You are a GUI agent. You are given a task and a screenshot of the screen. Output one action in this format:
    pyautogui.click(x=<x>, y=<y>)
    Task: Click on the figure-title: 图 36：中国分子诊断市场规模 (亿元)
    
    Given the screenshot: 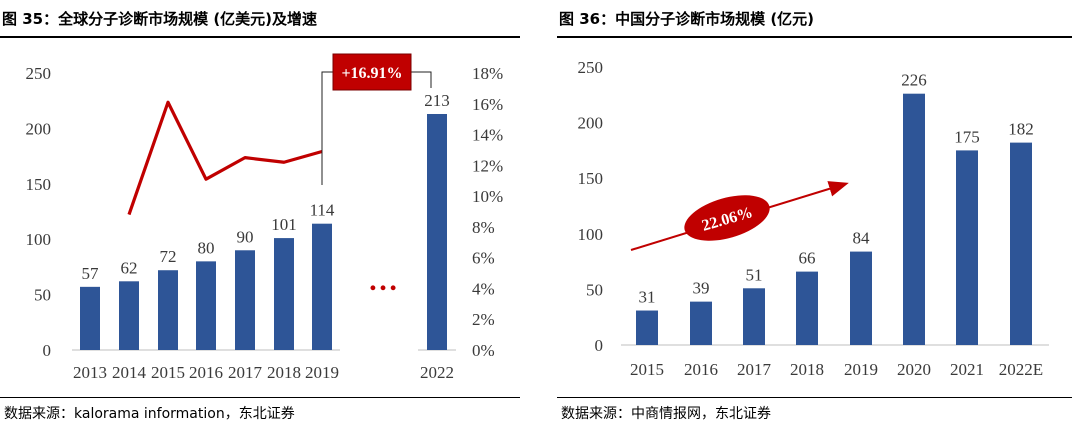 What is the action you would take?
    pyautogui.click(x=687, y=19)
    